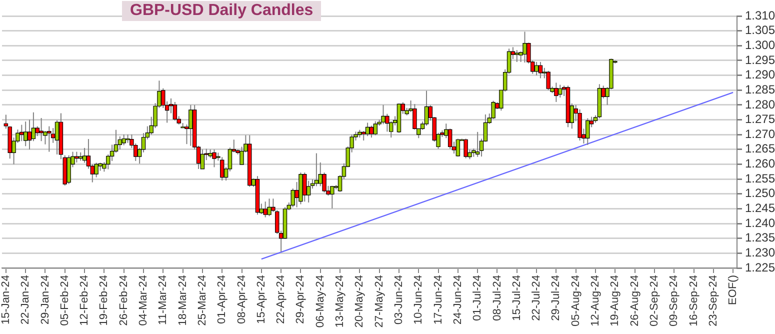  I want to click on y-tick-label: 1.230, so click(760, 252).